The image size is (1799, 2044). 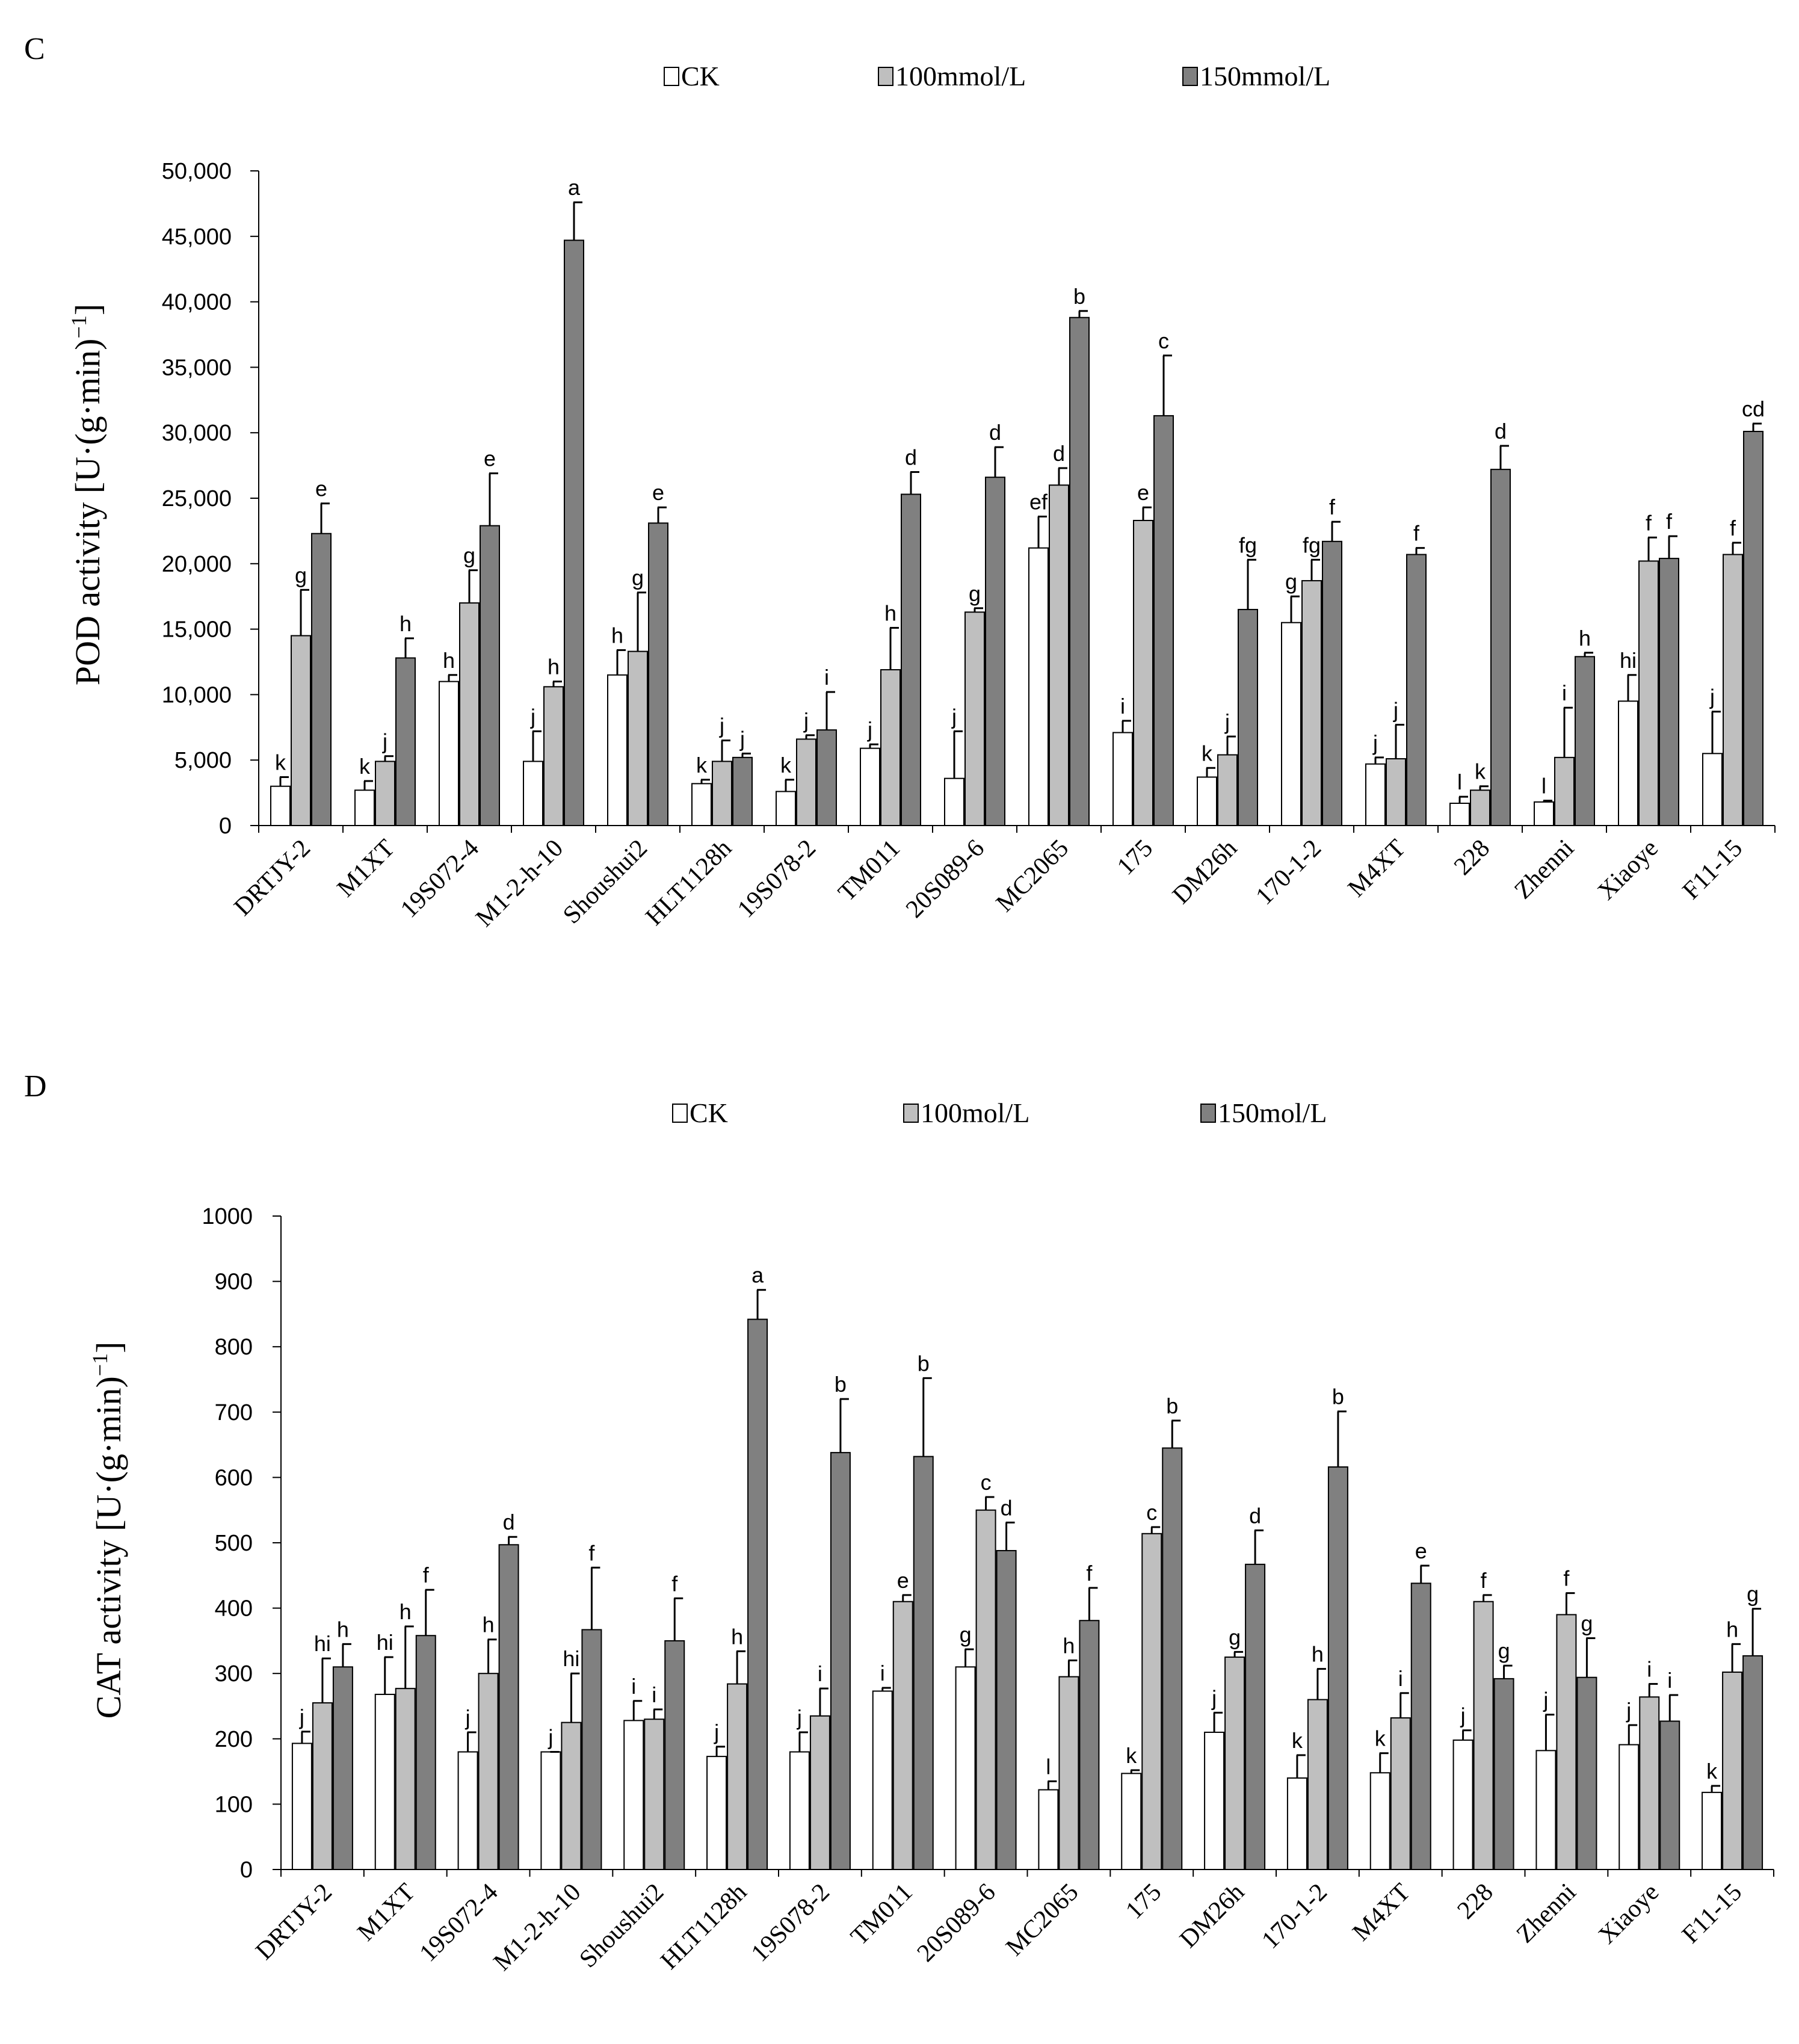 I want to click on chartd-y-tick-label: 1000, so click(x=228, y=1216).